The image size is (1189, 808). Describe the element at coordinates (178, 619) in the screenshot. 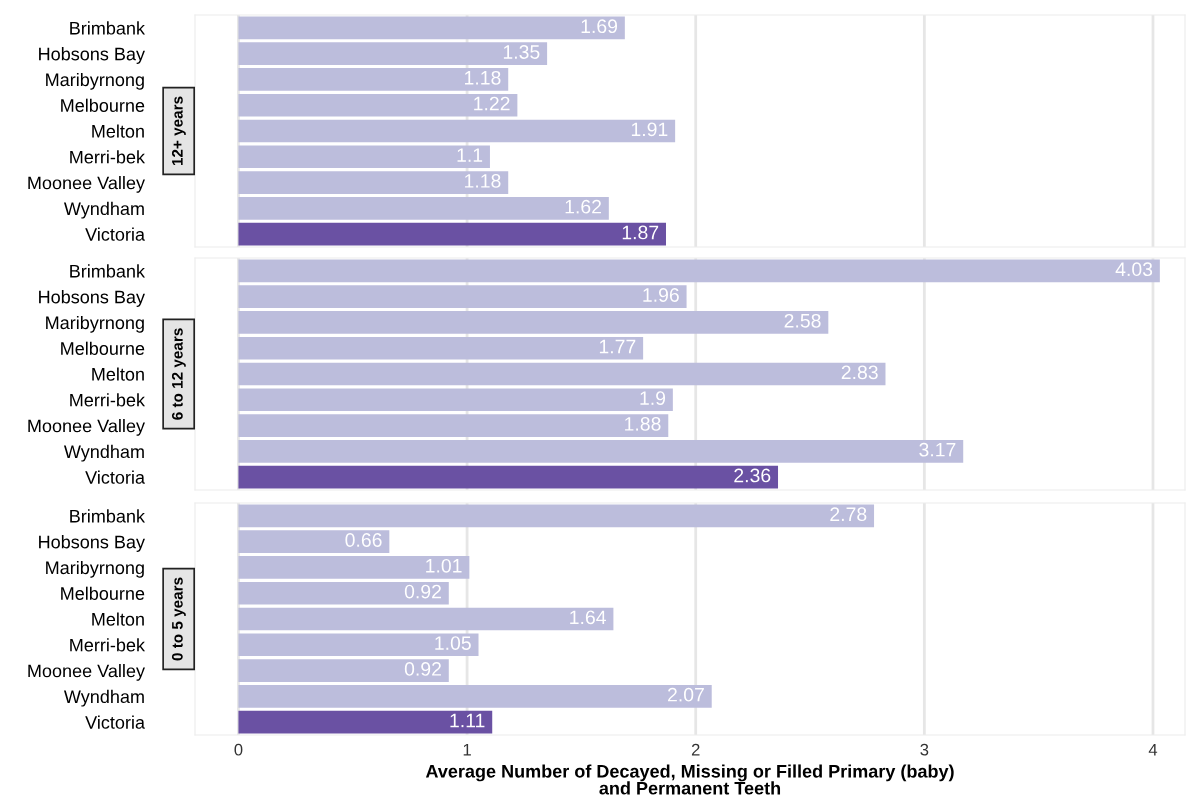

I see `text: 0 to 5 years` at that location.